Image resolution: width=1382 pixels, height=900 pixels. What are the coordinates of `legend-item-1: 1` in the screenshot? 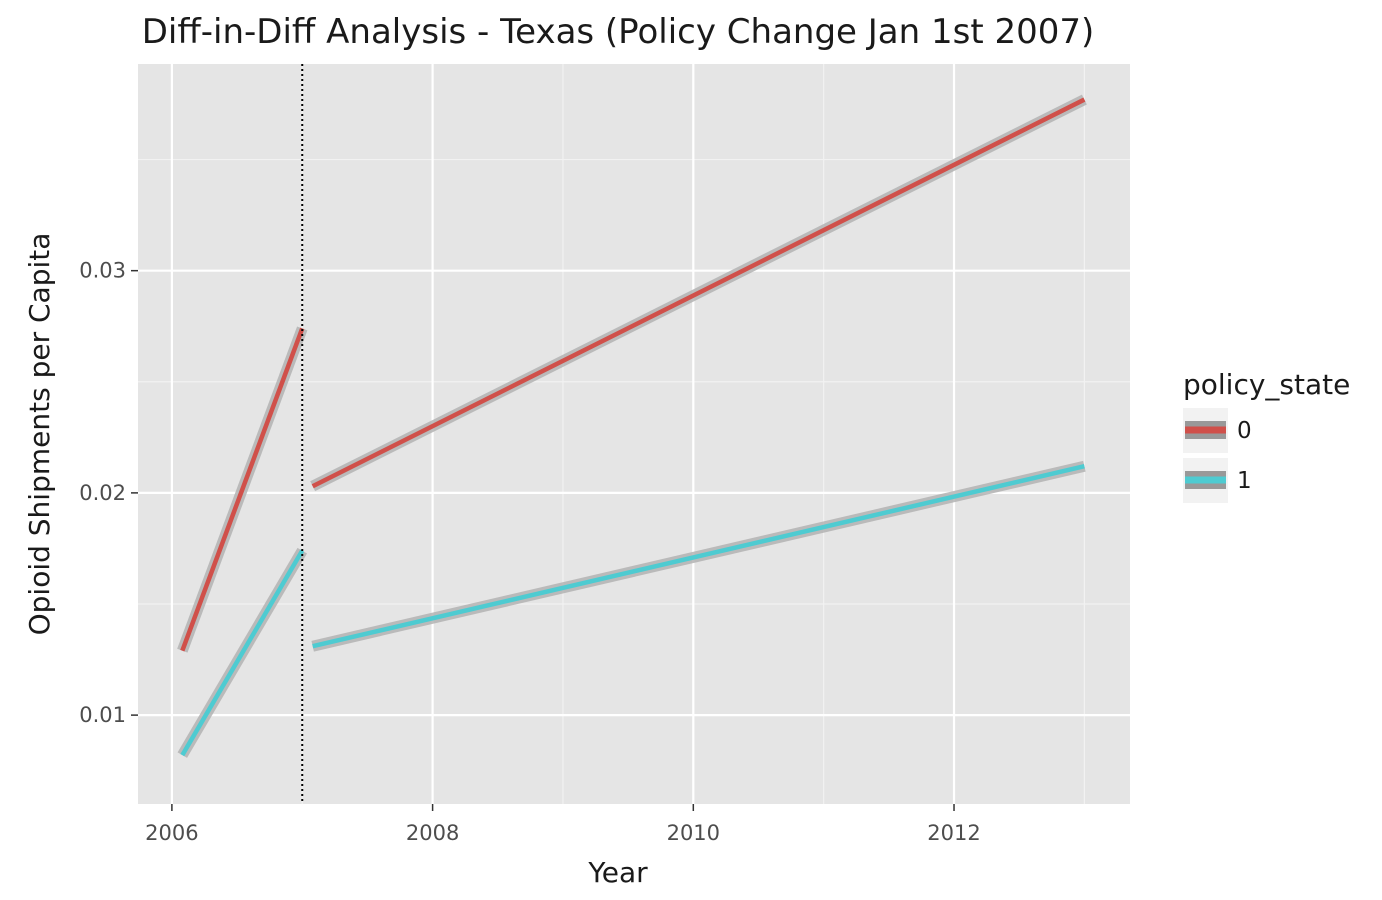 It's located at (1217, 480).